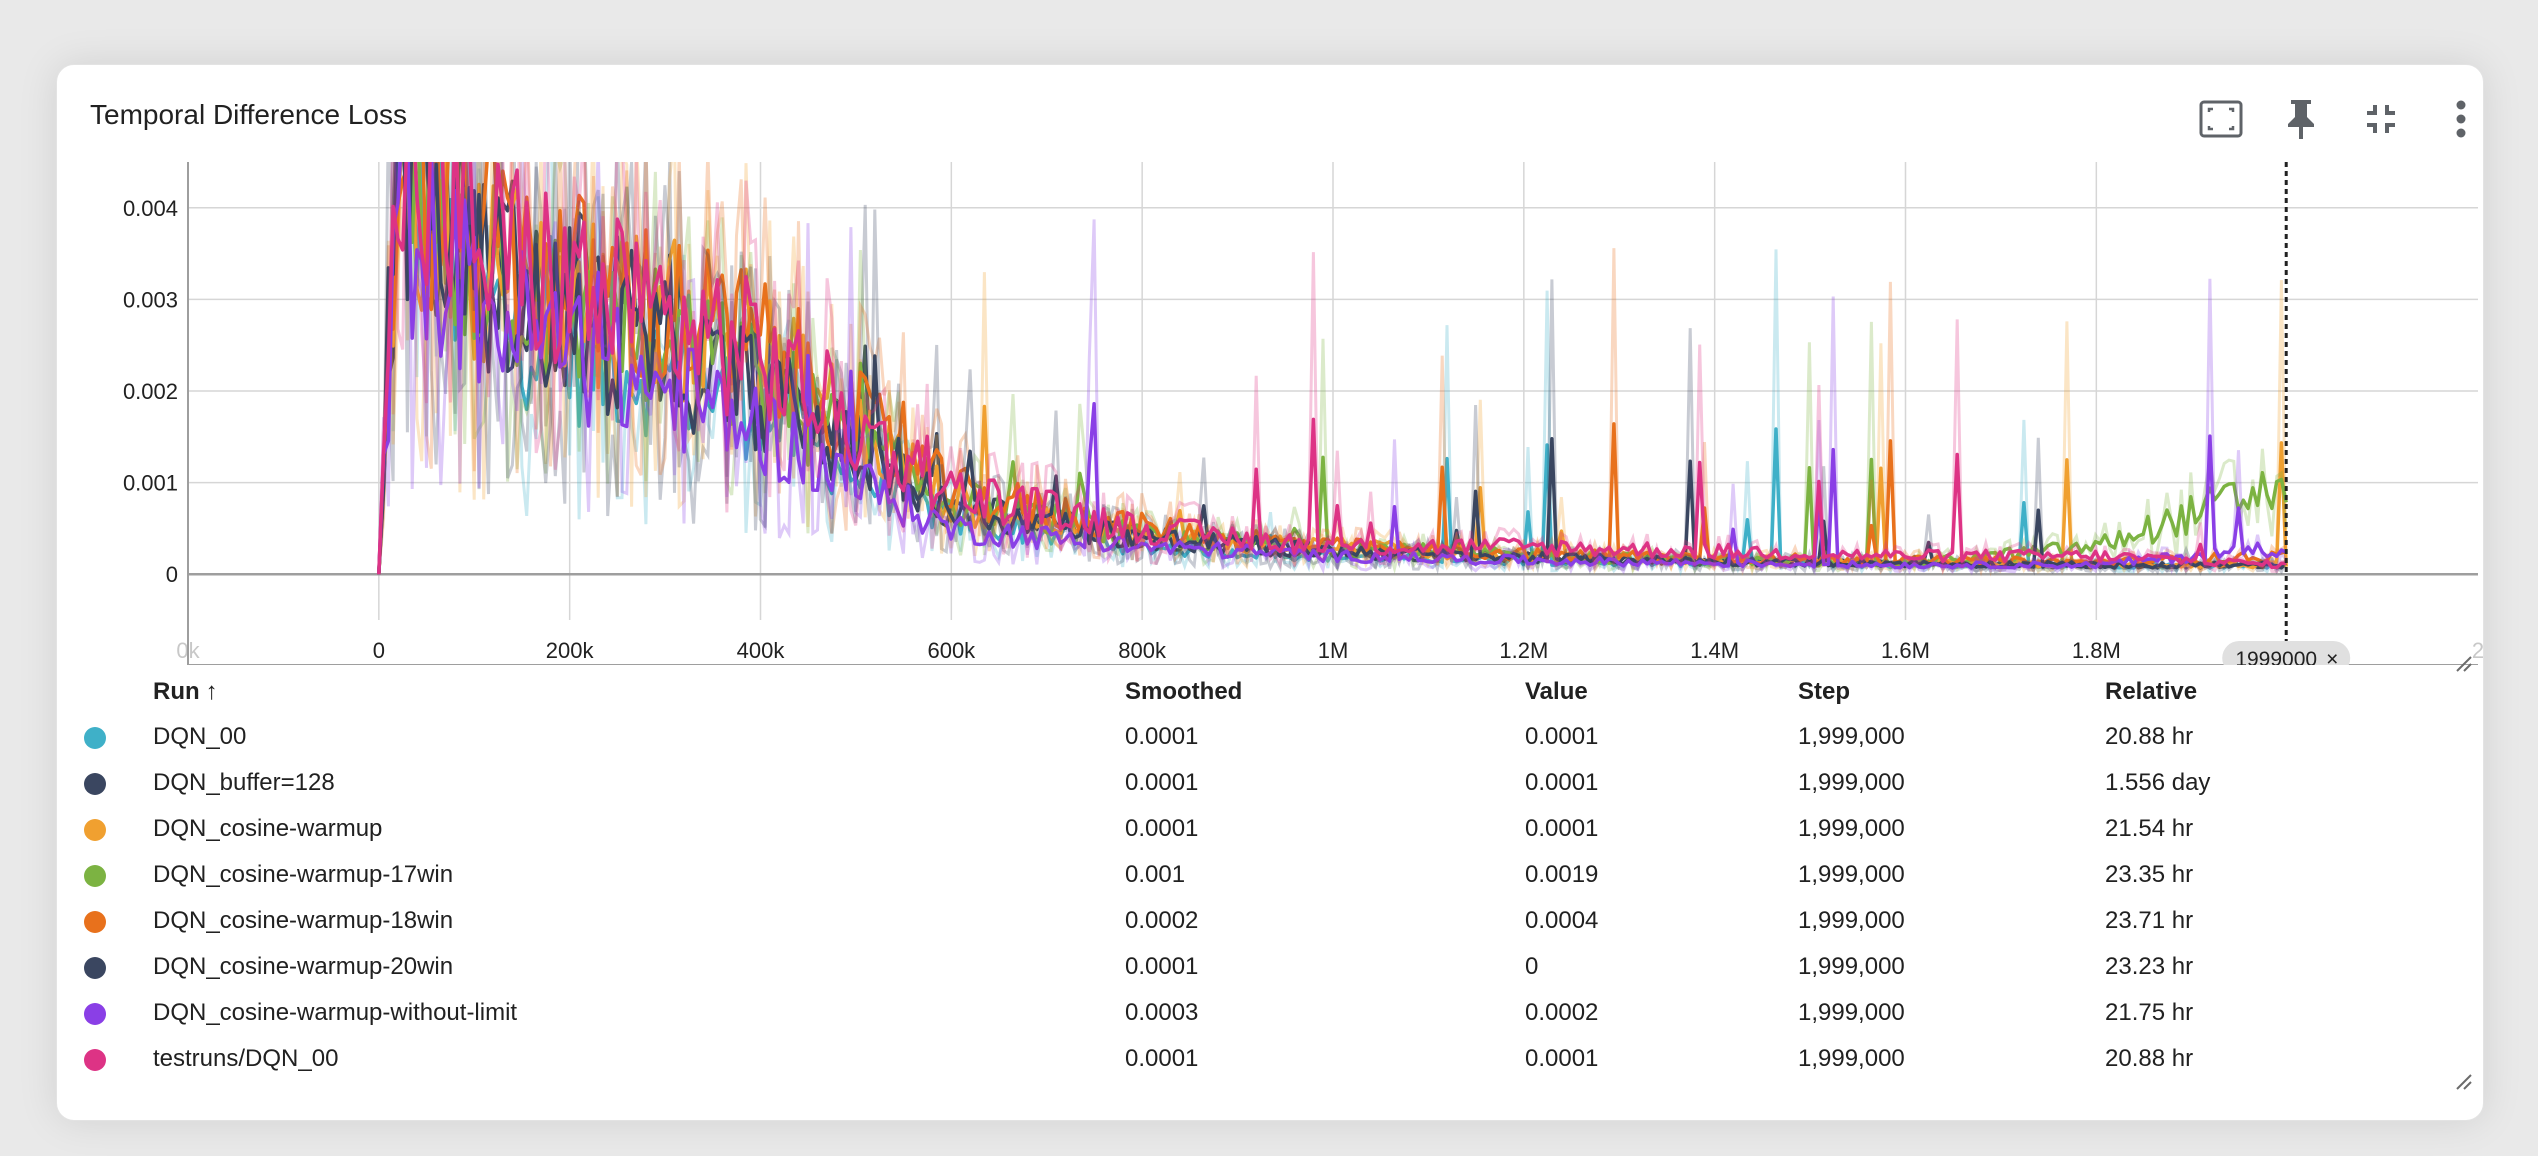 The height and width of the screenshot is (1156, 2538). Describe the element at coordinates (2477, 650) in the screenshot. I see `x-tick-label: 2` at that location.